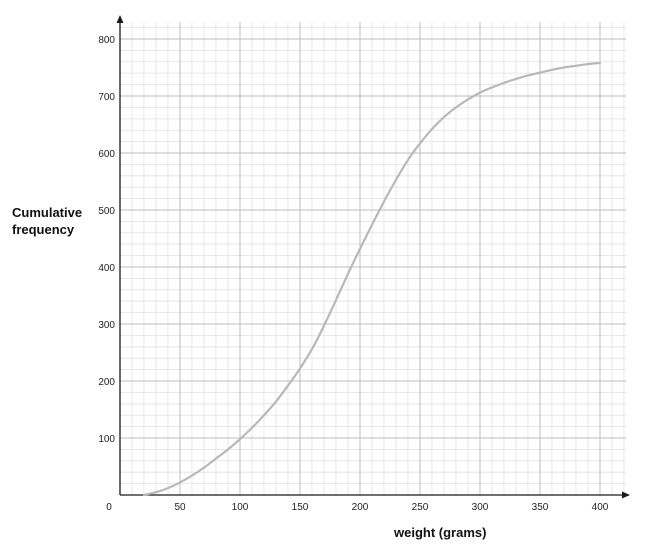 Image resolution: width=649 pixels, height=549 pixels. Describe the element at coordinates (106, 382) in the screenshot. I see `y-tick-label: 200` at that location.